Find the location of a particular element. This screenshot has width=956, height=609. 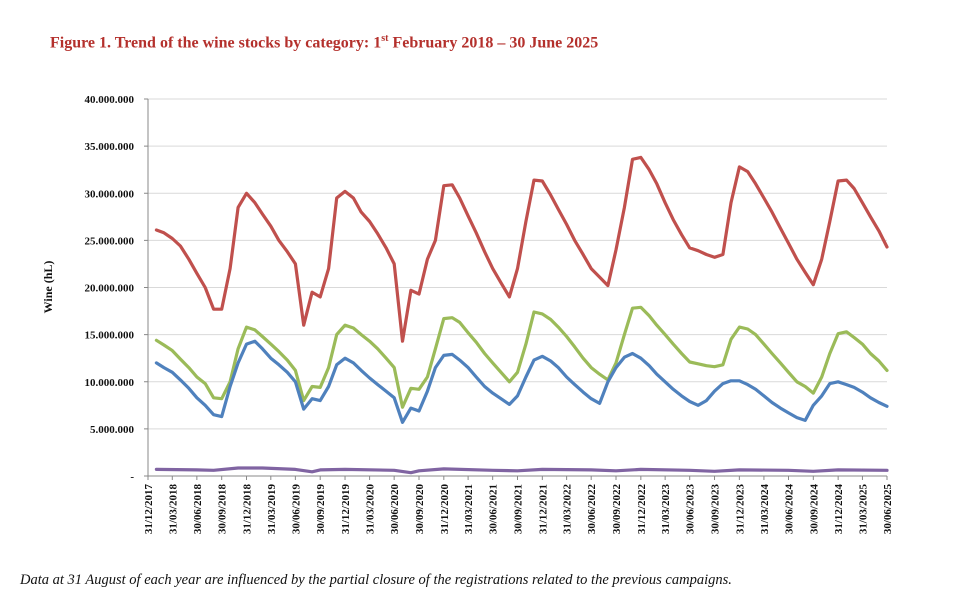

y-tick-label: 5.000.000 is located at coordinates (112, 430).